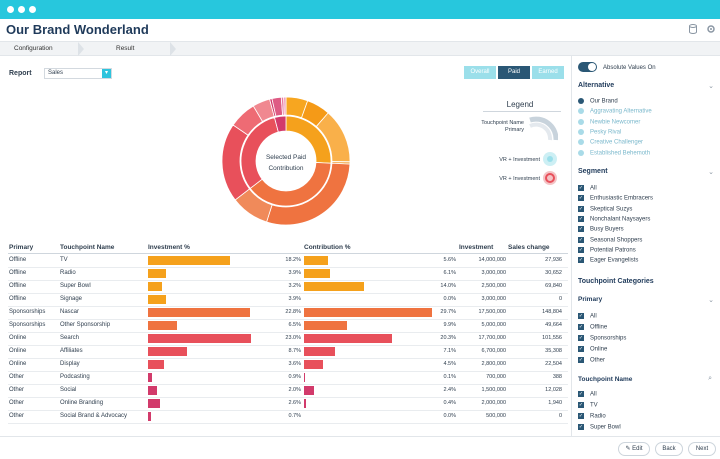 The image size is (720, 459). What do you see at coordinates (449, 364) in the screenshot?
I see `cell-contribution-pct: 4.5%` at bounding box center [449, 364].